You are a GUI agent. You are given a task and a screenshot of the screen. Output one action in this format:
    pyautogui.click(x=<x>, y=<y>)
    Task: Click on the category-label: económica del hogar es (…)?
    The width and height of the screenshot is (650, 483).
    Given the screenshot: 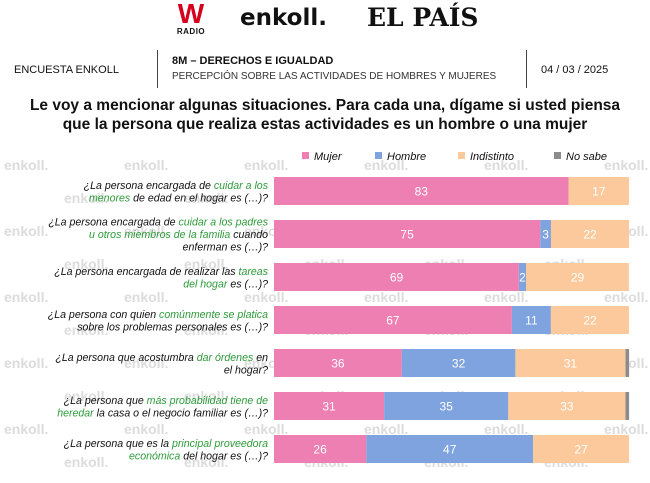 What is the action you would take?
    pyautogui.click(x=198, y=456)
    